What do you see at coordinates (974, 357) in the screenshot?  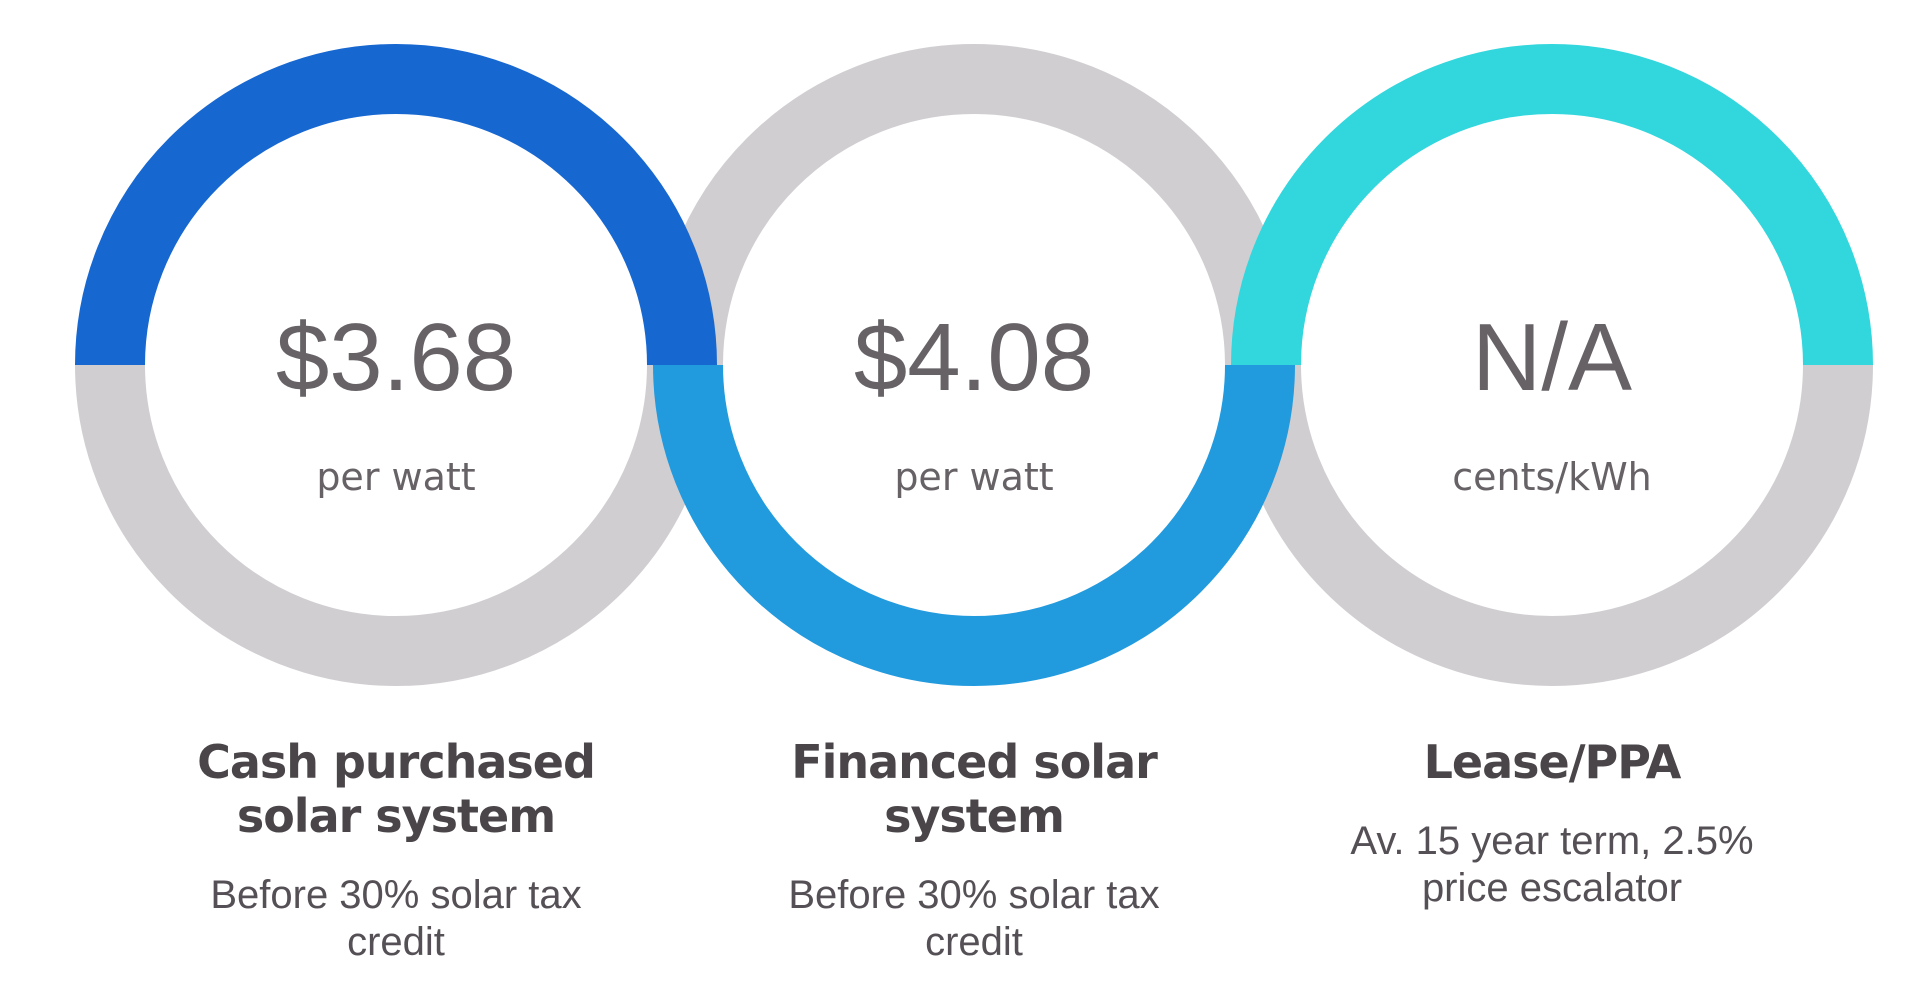 I see `price-value: $4.08` at bounding box center [974, 357].